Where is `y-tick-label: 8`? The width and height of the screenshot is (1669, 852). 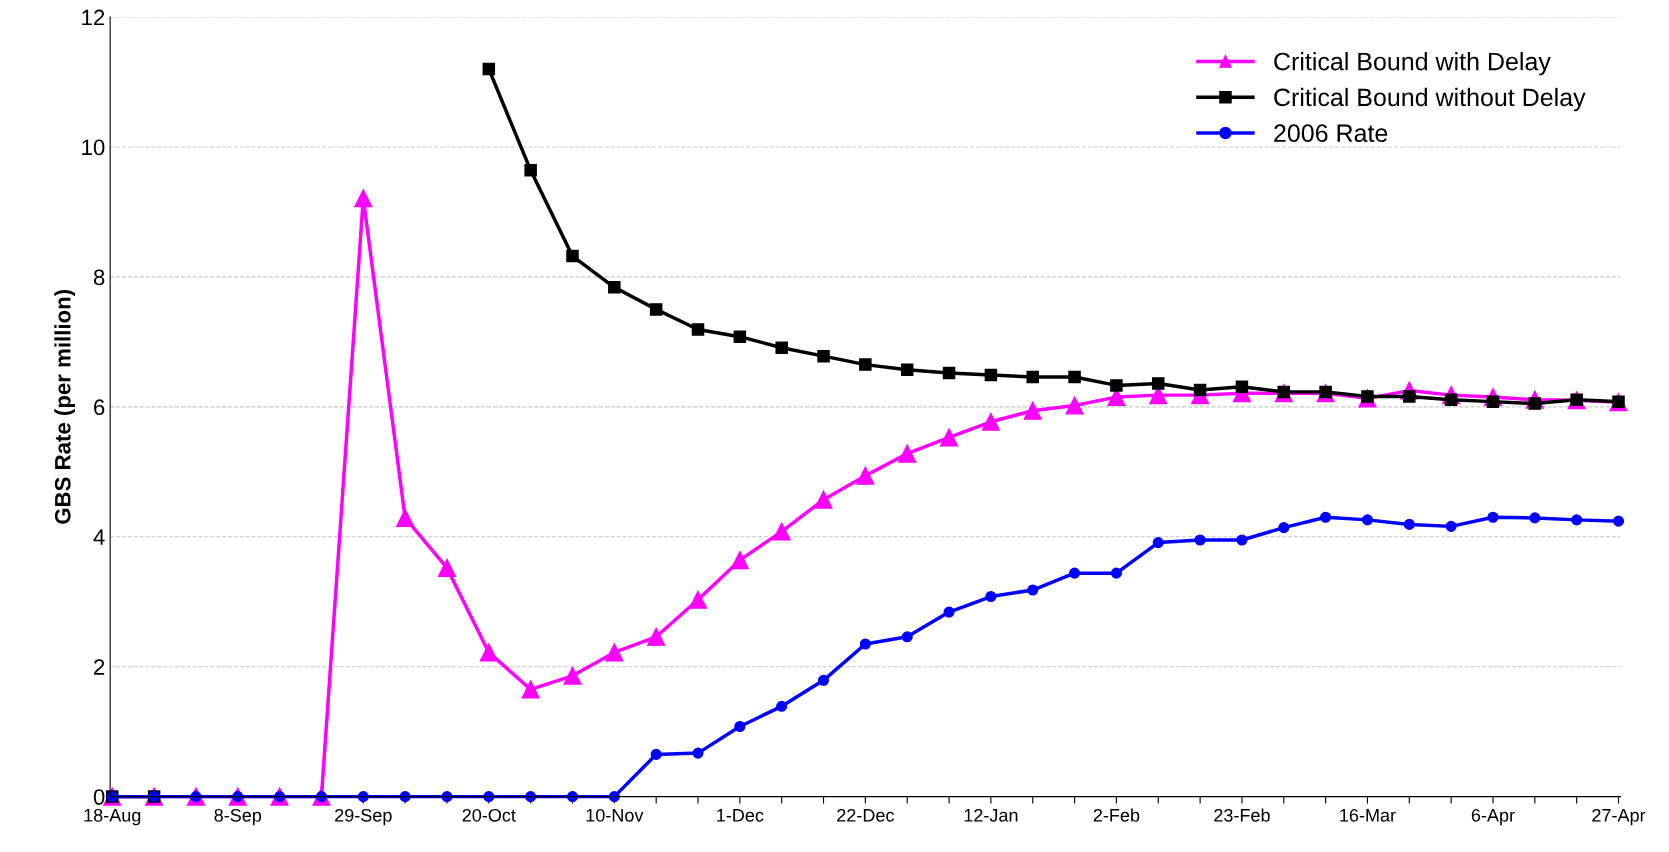 y-tick-label: 8 is located at coordinates (99, 277).